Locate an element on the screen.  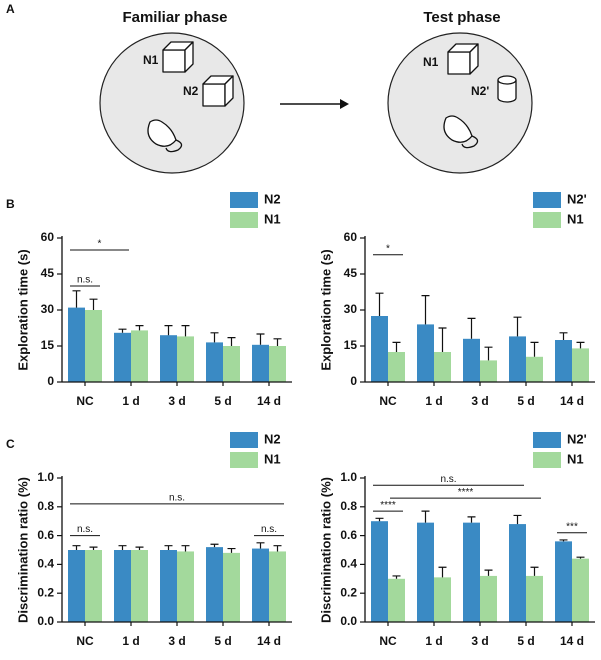
legend-label: N2' is located at coordinates (577, 438).